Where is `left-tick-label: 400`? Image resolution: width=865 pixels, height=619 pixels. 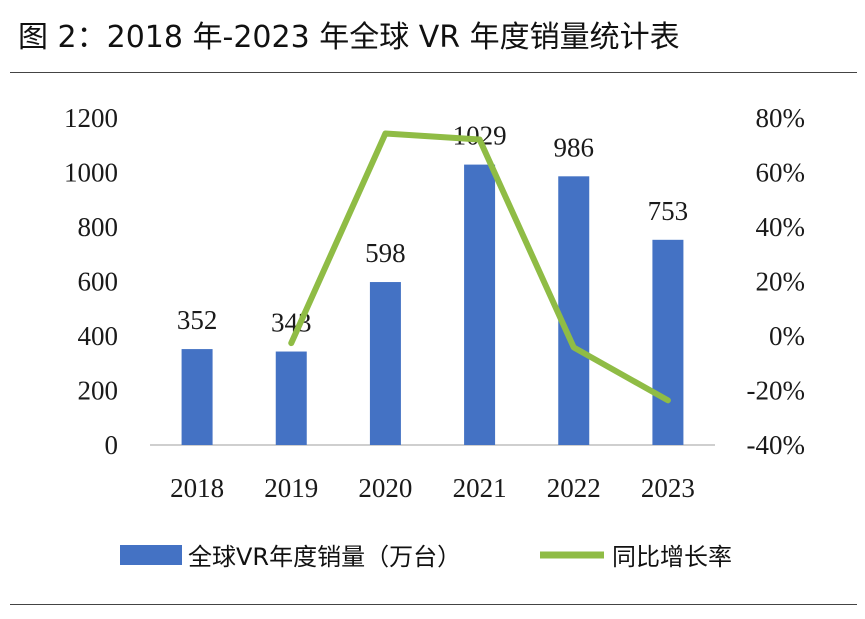 left-tick-label: 400 is located at coordinates (98, 336).